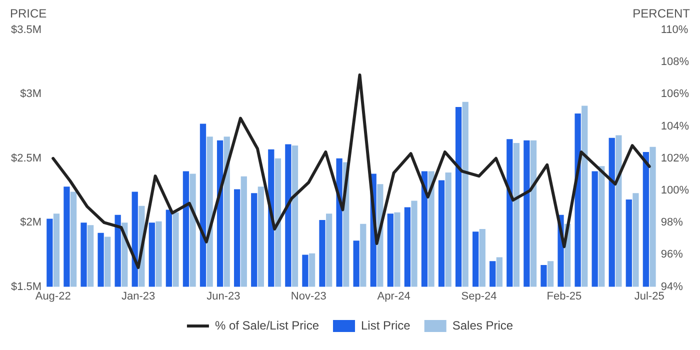 The height and width of the screenshot is (350, 700). What do you see at coordinates (138, 296) in the screenshot?
I see `x-tick-label: Jan-23` at bounding box center [138, 296].